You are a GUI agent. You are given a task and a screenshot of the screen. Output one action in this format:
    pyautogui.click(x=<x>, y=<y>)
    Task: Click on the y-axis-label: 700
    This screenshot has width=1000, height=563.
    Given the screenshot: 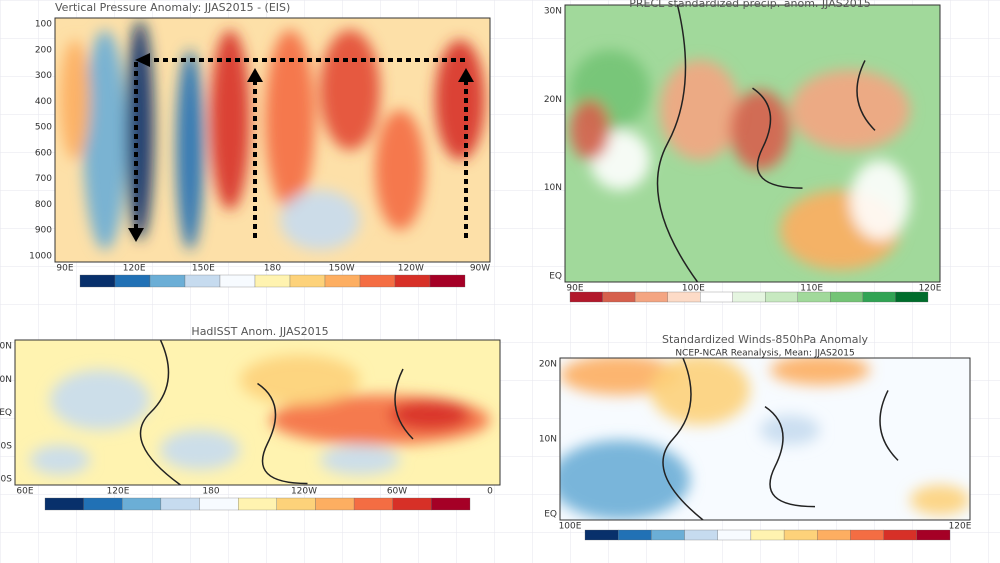 What is the action you would take?
    pyautogui.click(x=43, y=179)
    